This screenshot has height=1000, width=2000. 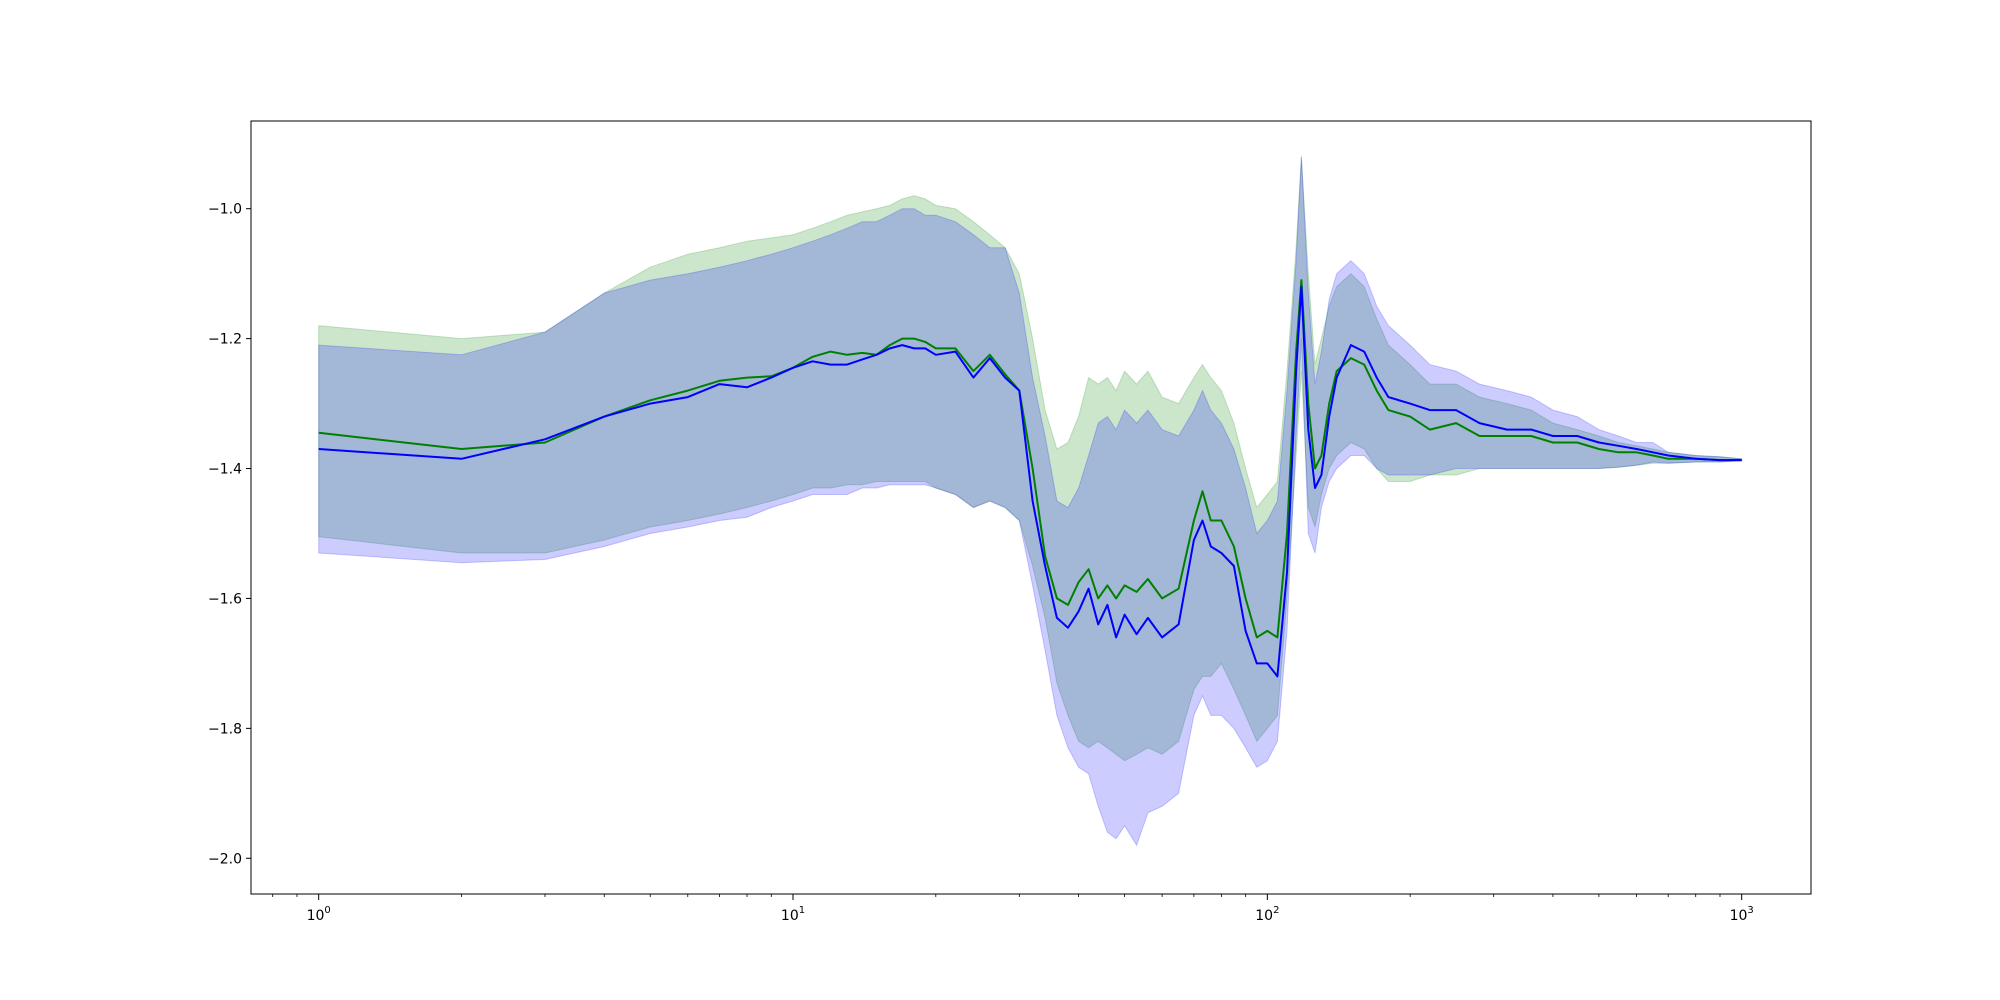 I want to click on x-tick-label: 10², so click(x=1267, y=914).